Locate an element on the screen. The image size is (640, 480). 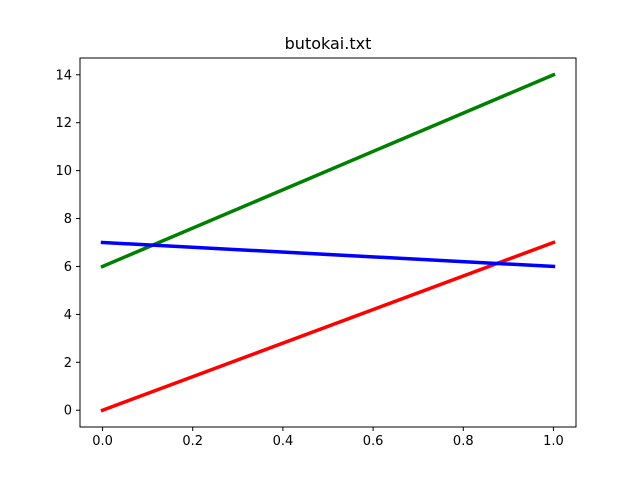
chart-title: butokai.txt is located at coordinates (328, 43).